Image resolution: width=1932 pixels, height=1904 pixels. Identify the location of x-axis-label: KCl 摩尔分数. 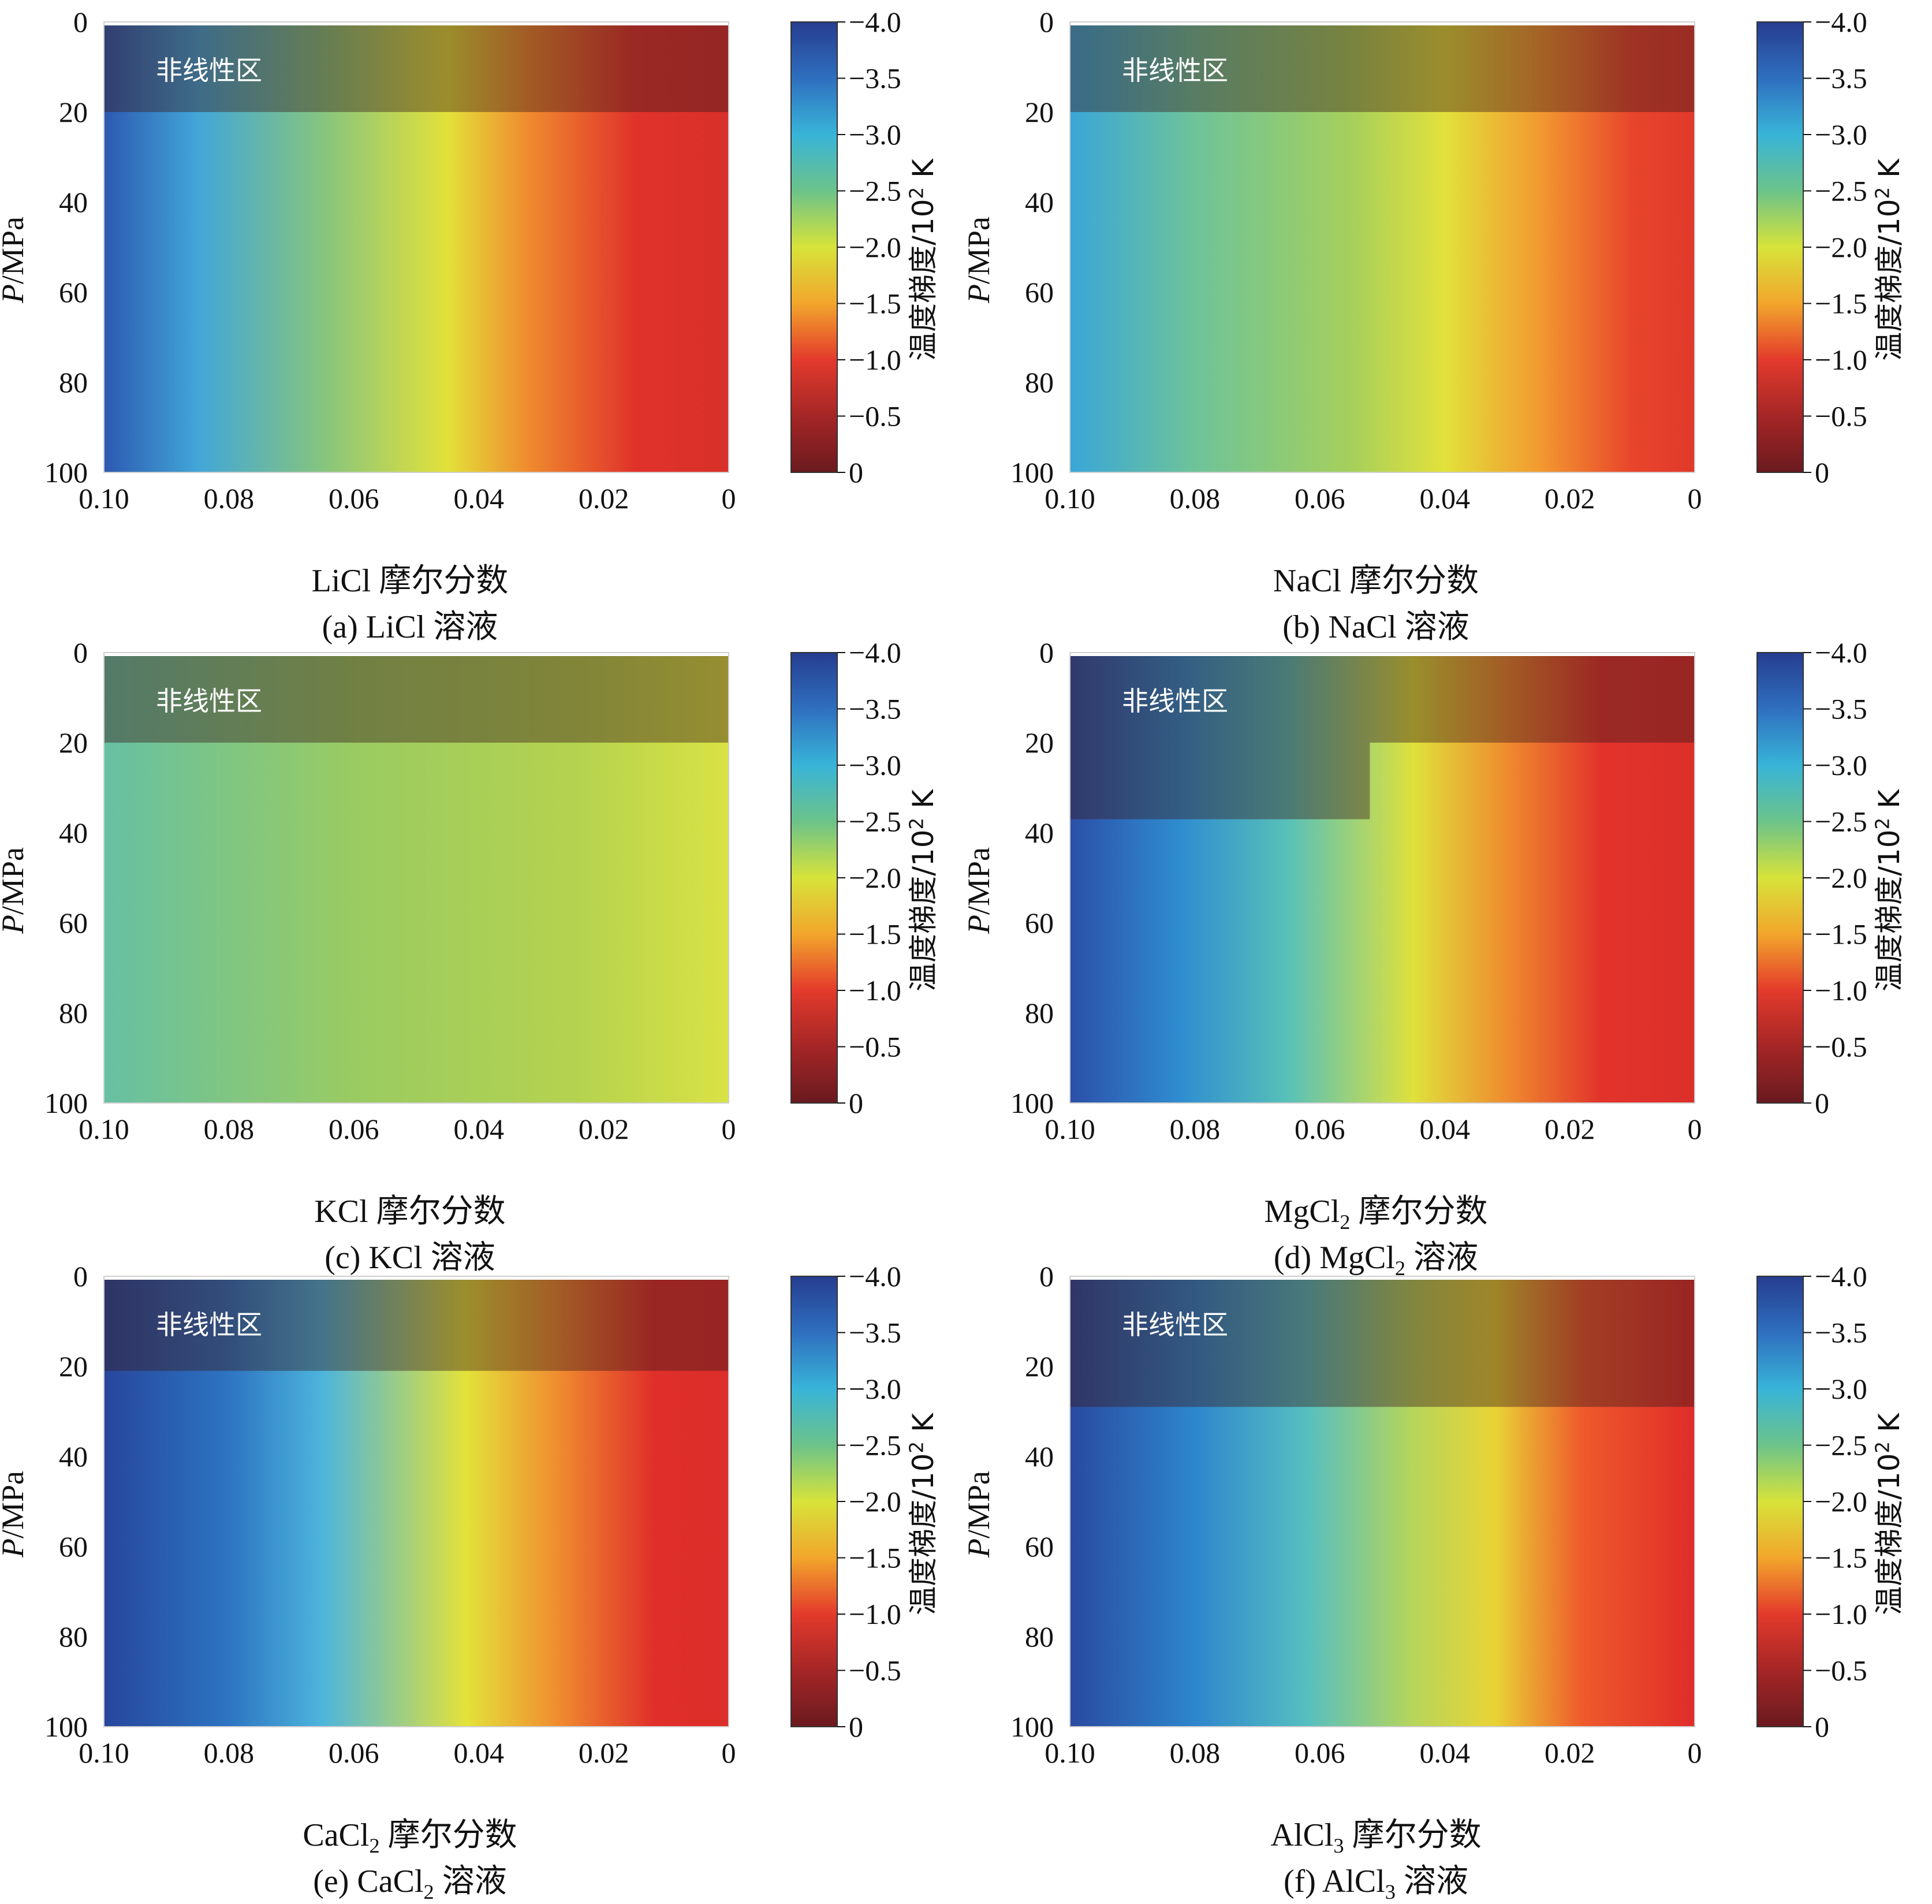
(410, 1211).